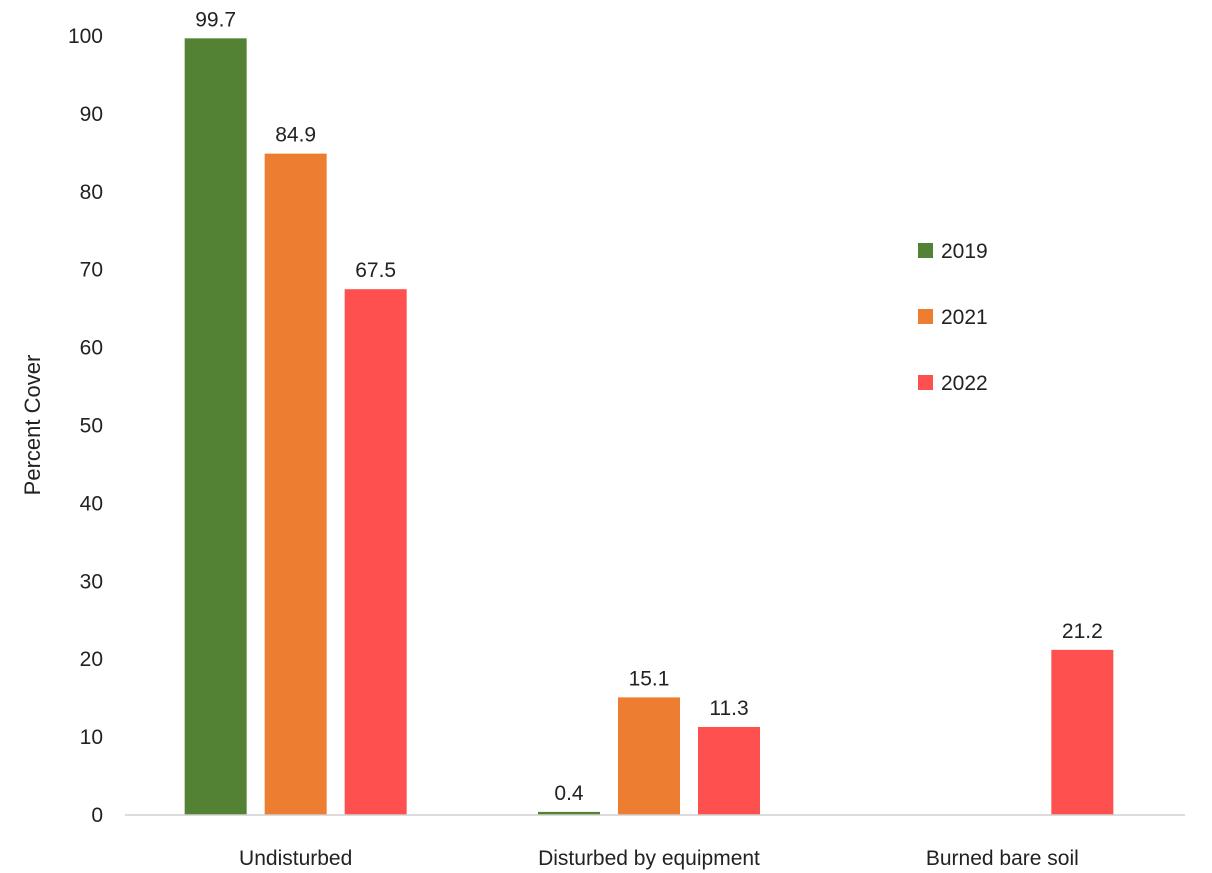  Describe the element at coordinates (85, 36) in the screenshot. I see `y-tick-label: 100` at that location.